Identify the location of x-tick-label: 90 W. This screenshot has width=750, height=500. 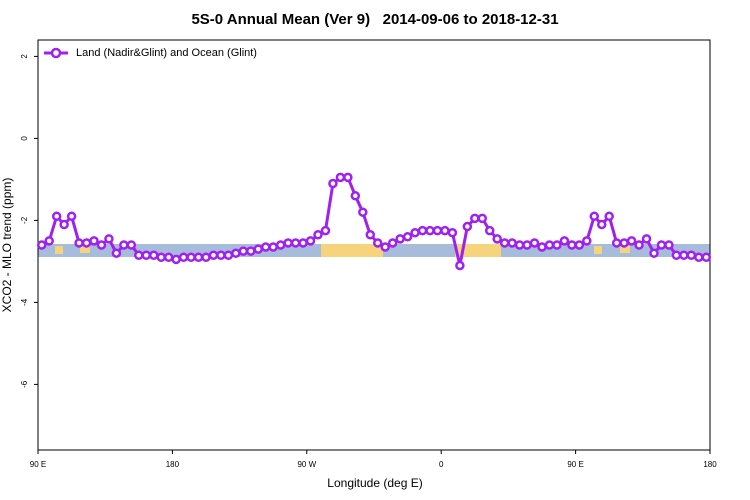
(306, 464).